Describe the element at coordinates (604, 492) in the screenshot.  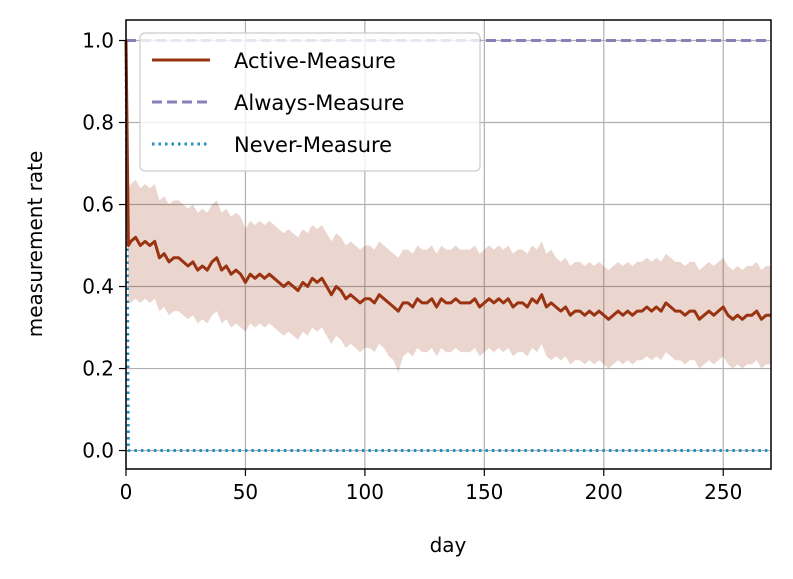
I see `x-tick-label: 200` at that location.